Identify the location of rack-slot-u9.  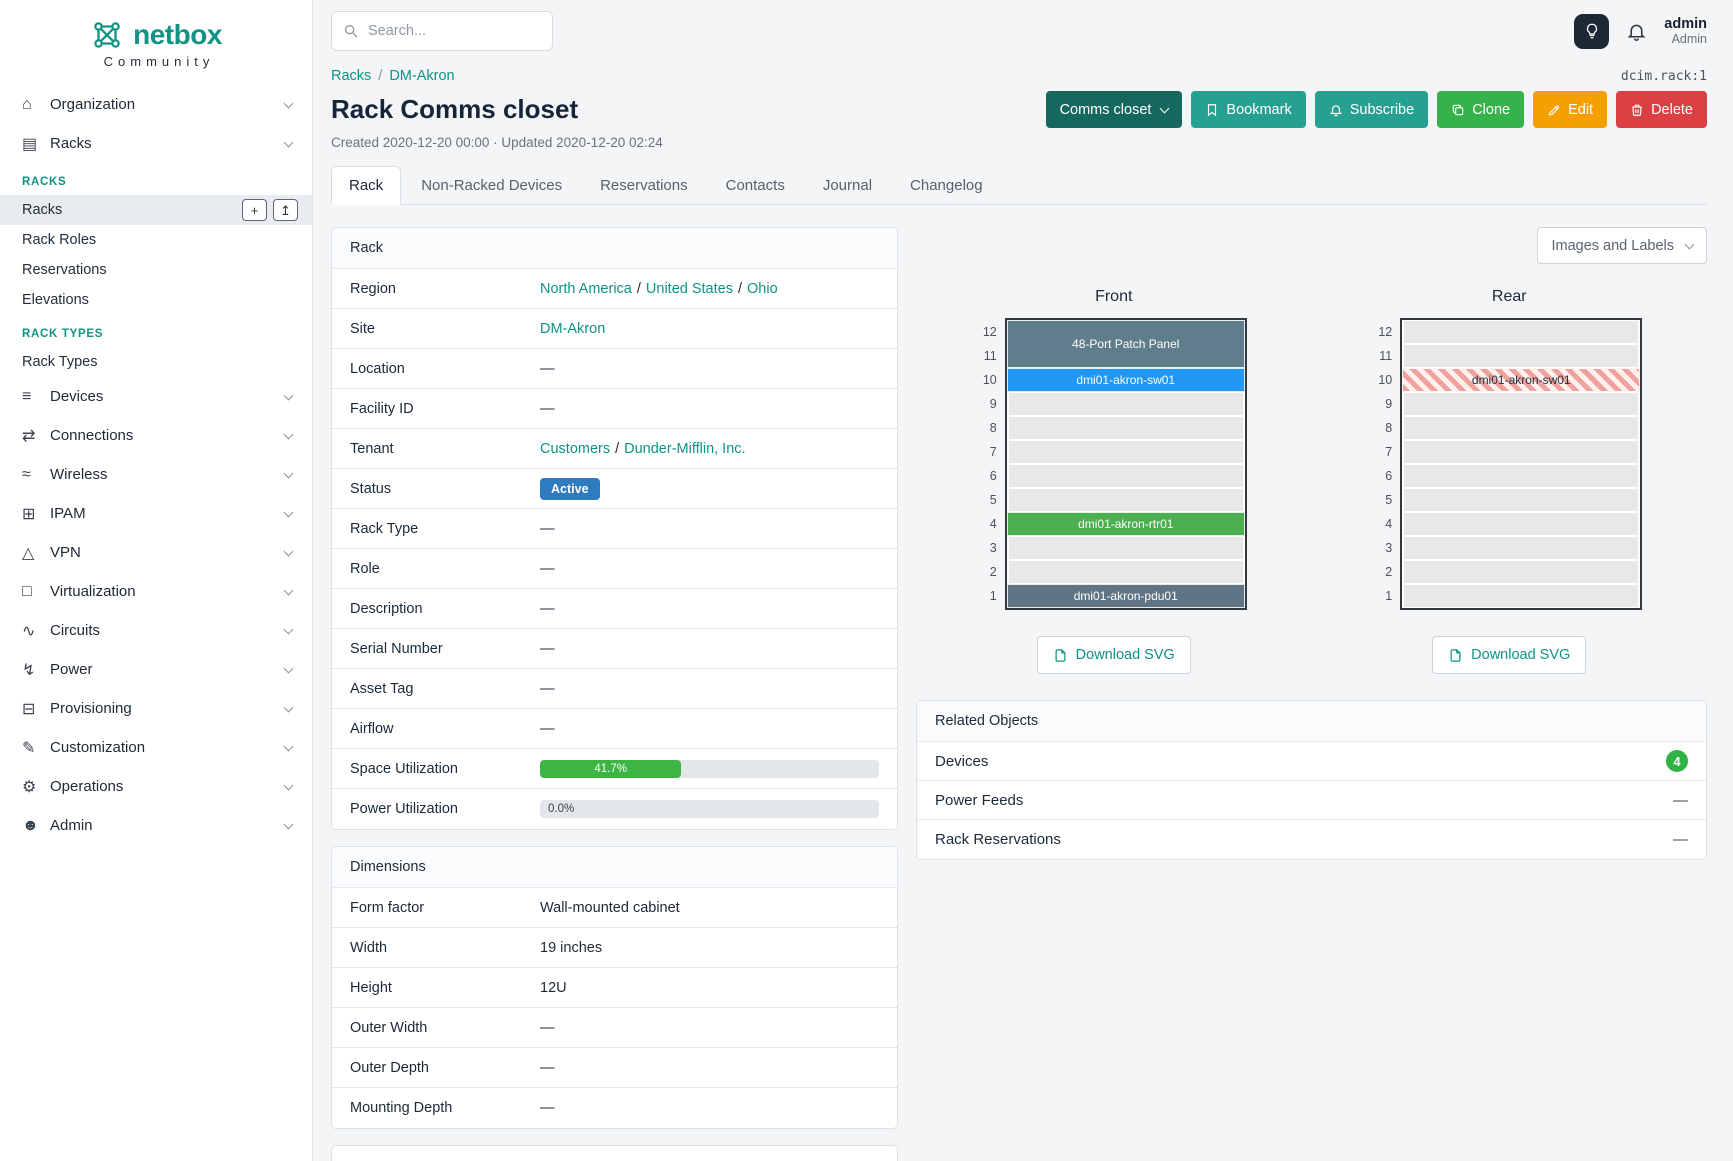
(1126, 404).